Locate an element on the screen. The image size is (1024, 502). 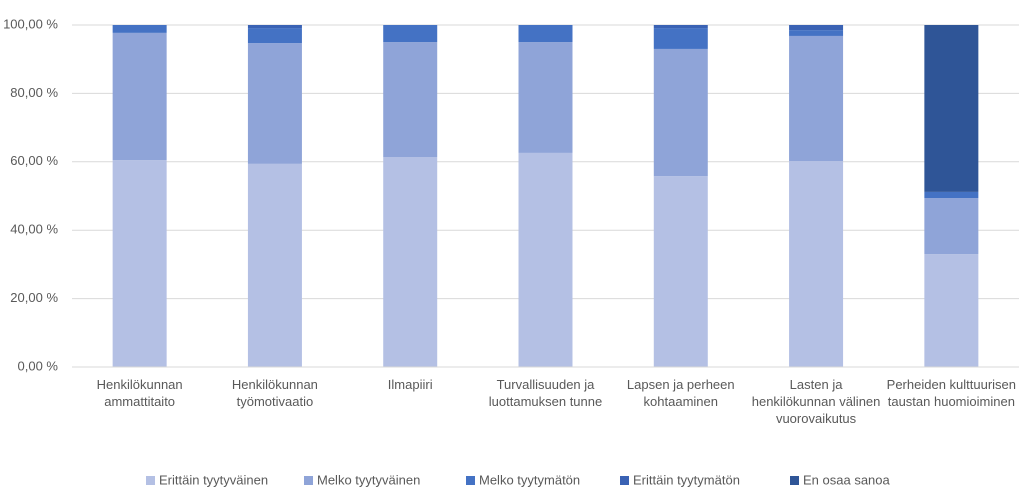
x-tick-label: Henkilökunnan työmotivaatio is located at coordinates (274, 393).